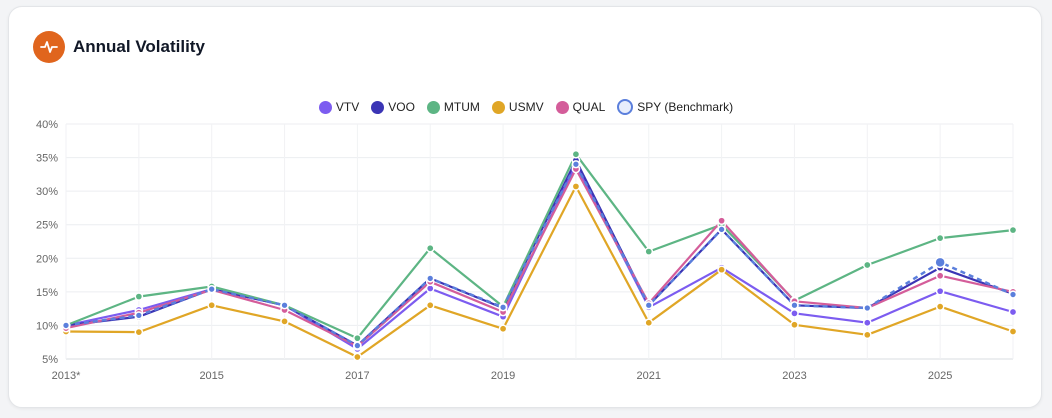 The image size is (1052, 418). Describe the element at coordinates (211, 376) in the screenshot. I see `x-tick-label: 2015` at that location.